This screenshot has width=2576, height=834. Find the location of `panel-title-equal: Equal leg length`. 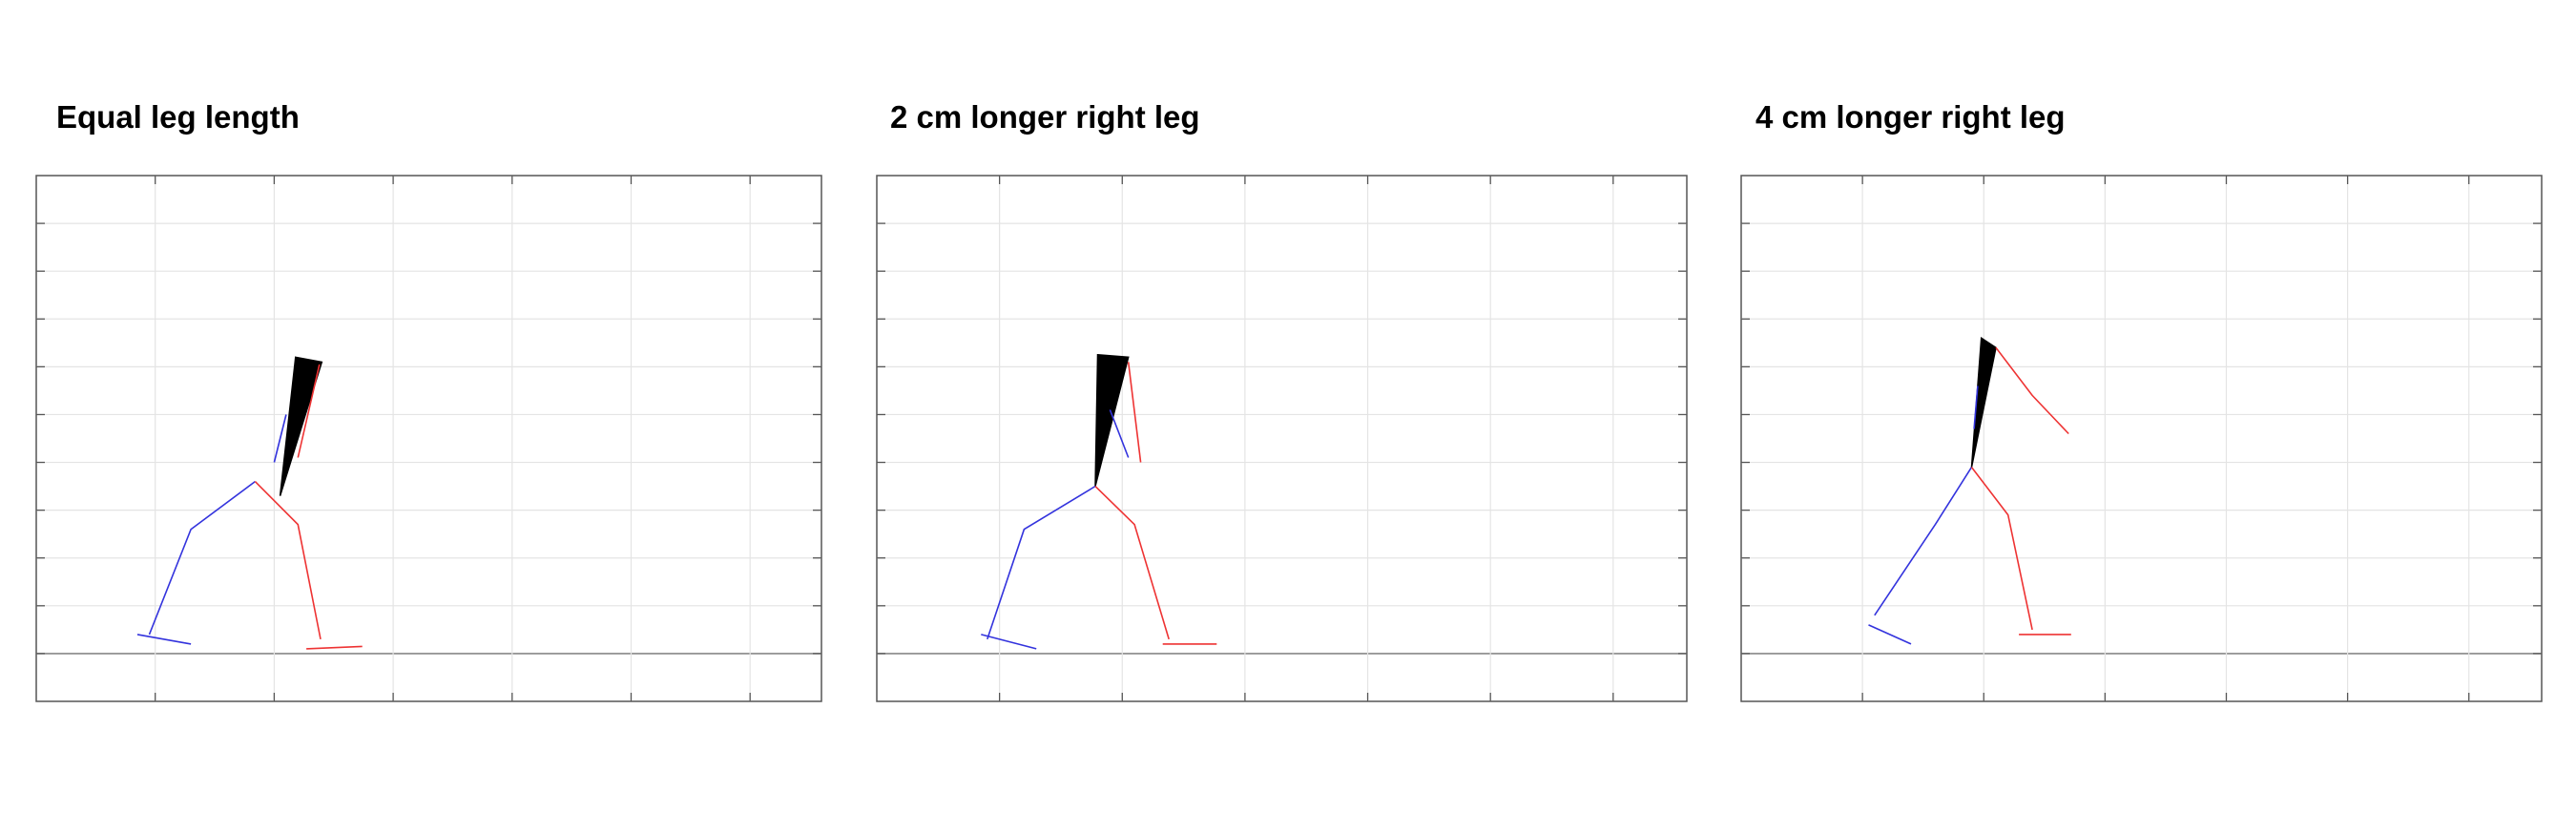

panel-title-equal: Equal leg length is located at coordinates (178, 117).